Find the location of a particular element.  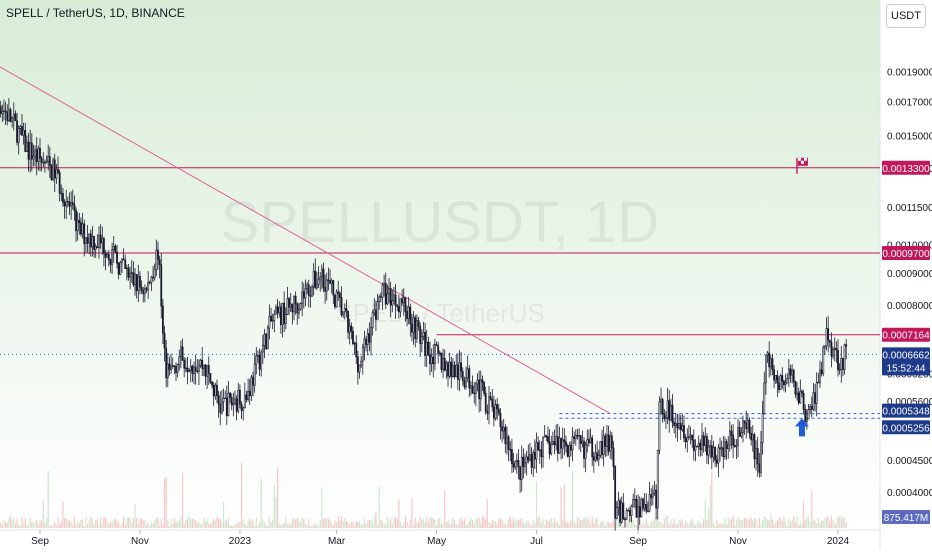

checkered-flag-icon is located at coordinates (802, 165).